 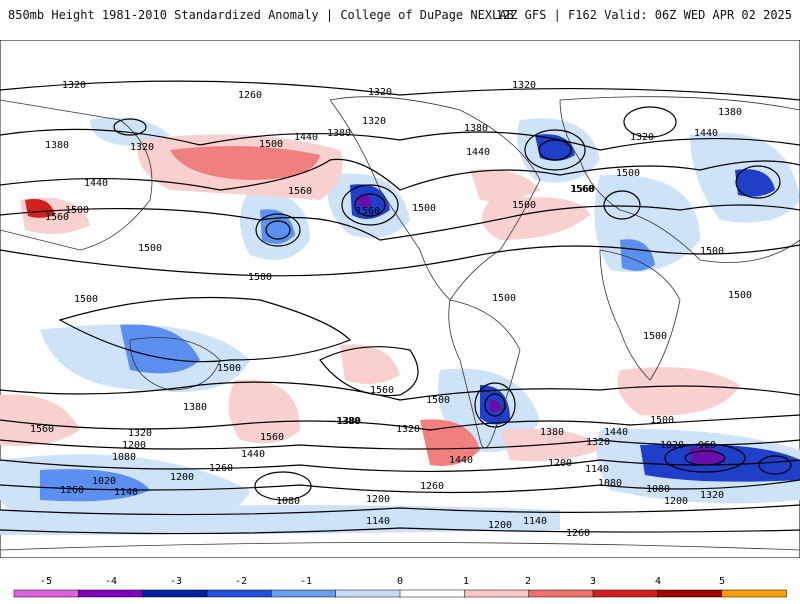 I want to click on colorbar-tick: 3, so click(x=593, y=581).